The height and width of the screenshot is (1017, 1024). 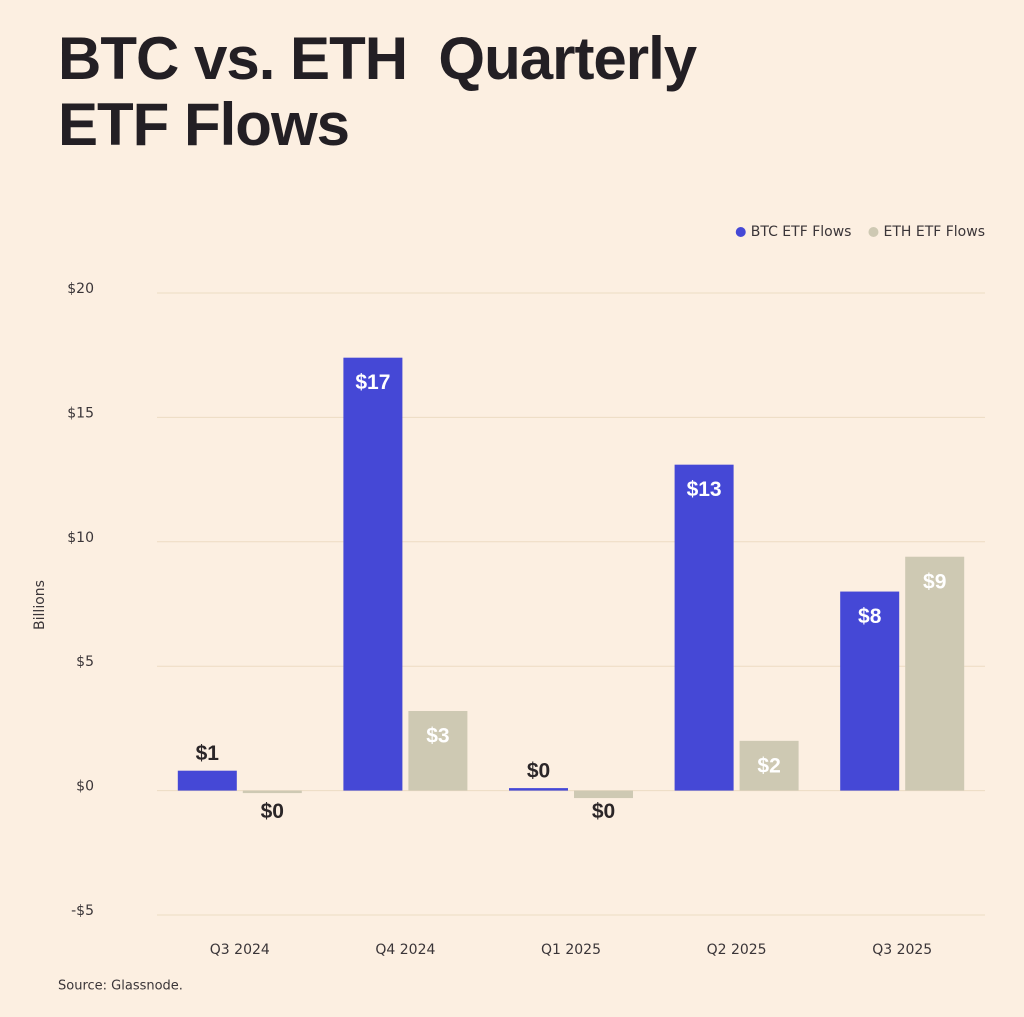 I want to click on x-tick-label: Q3 2025, so click(x=902, y=950).